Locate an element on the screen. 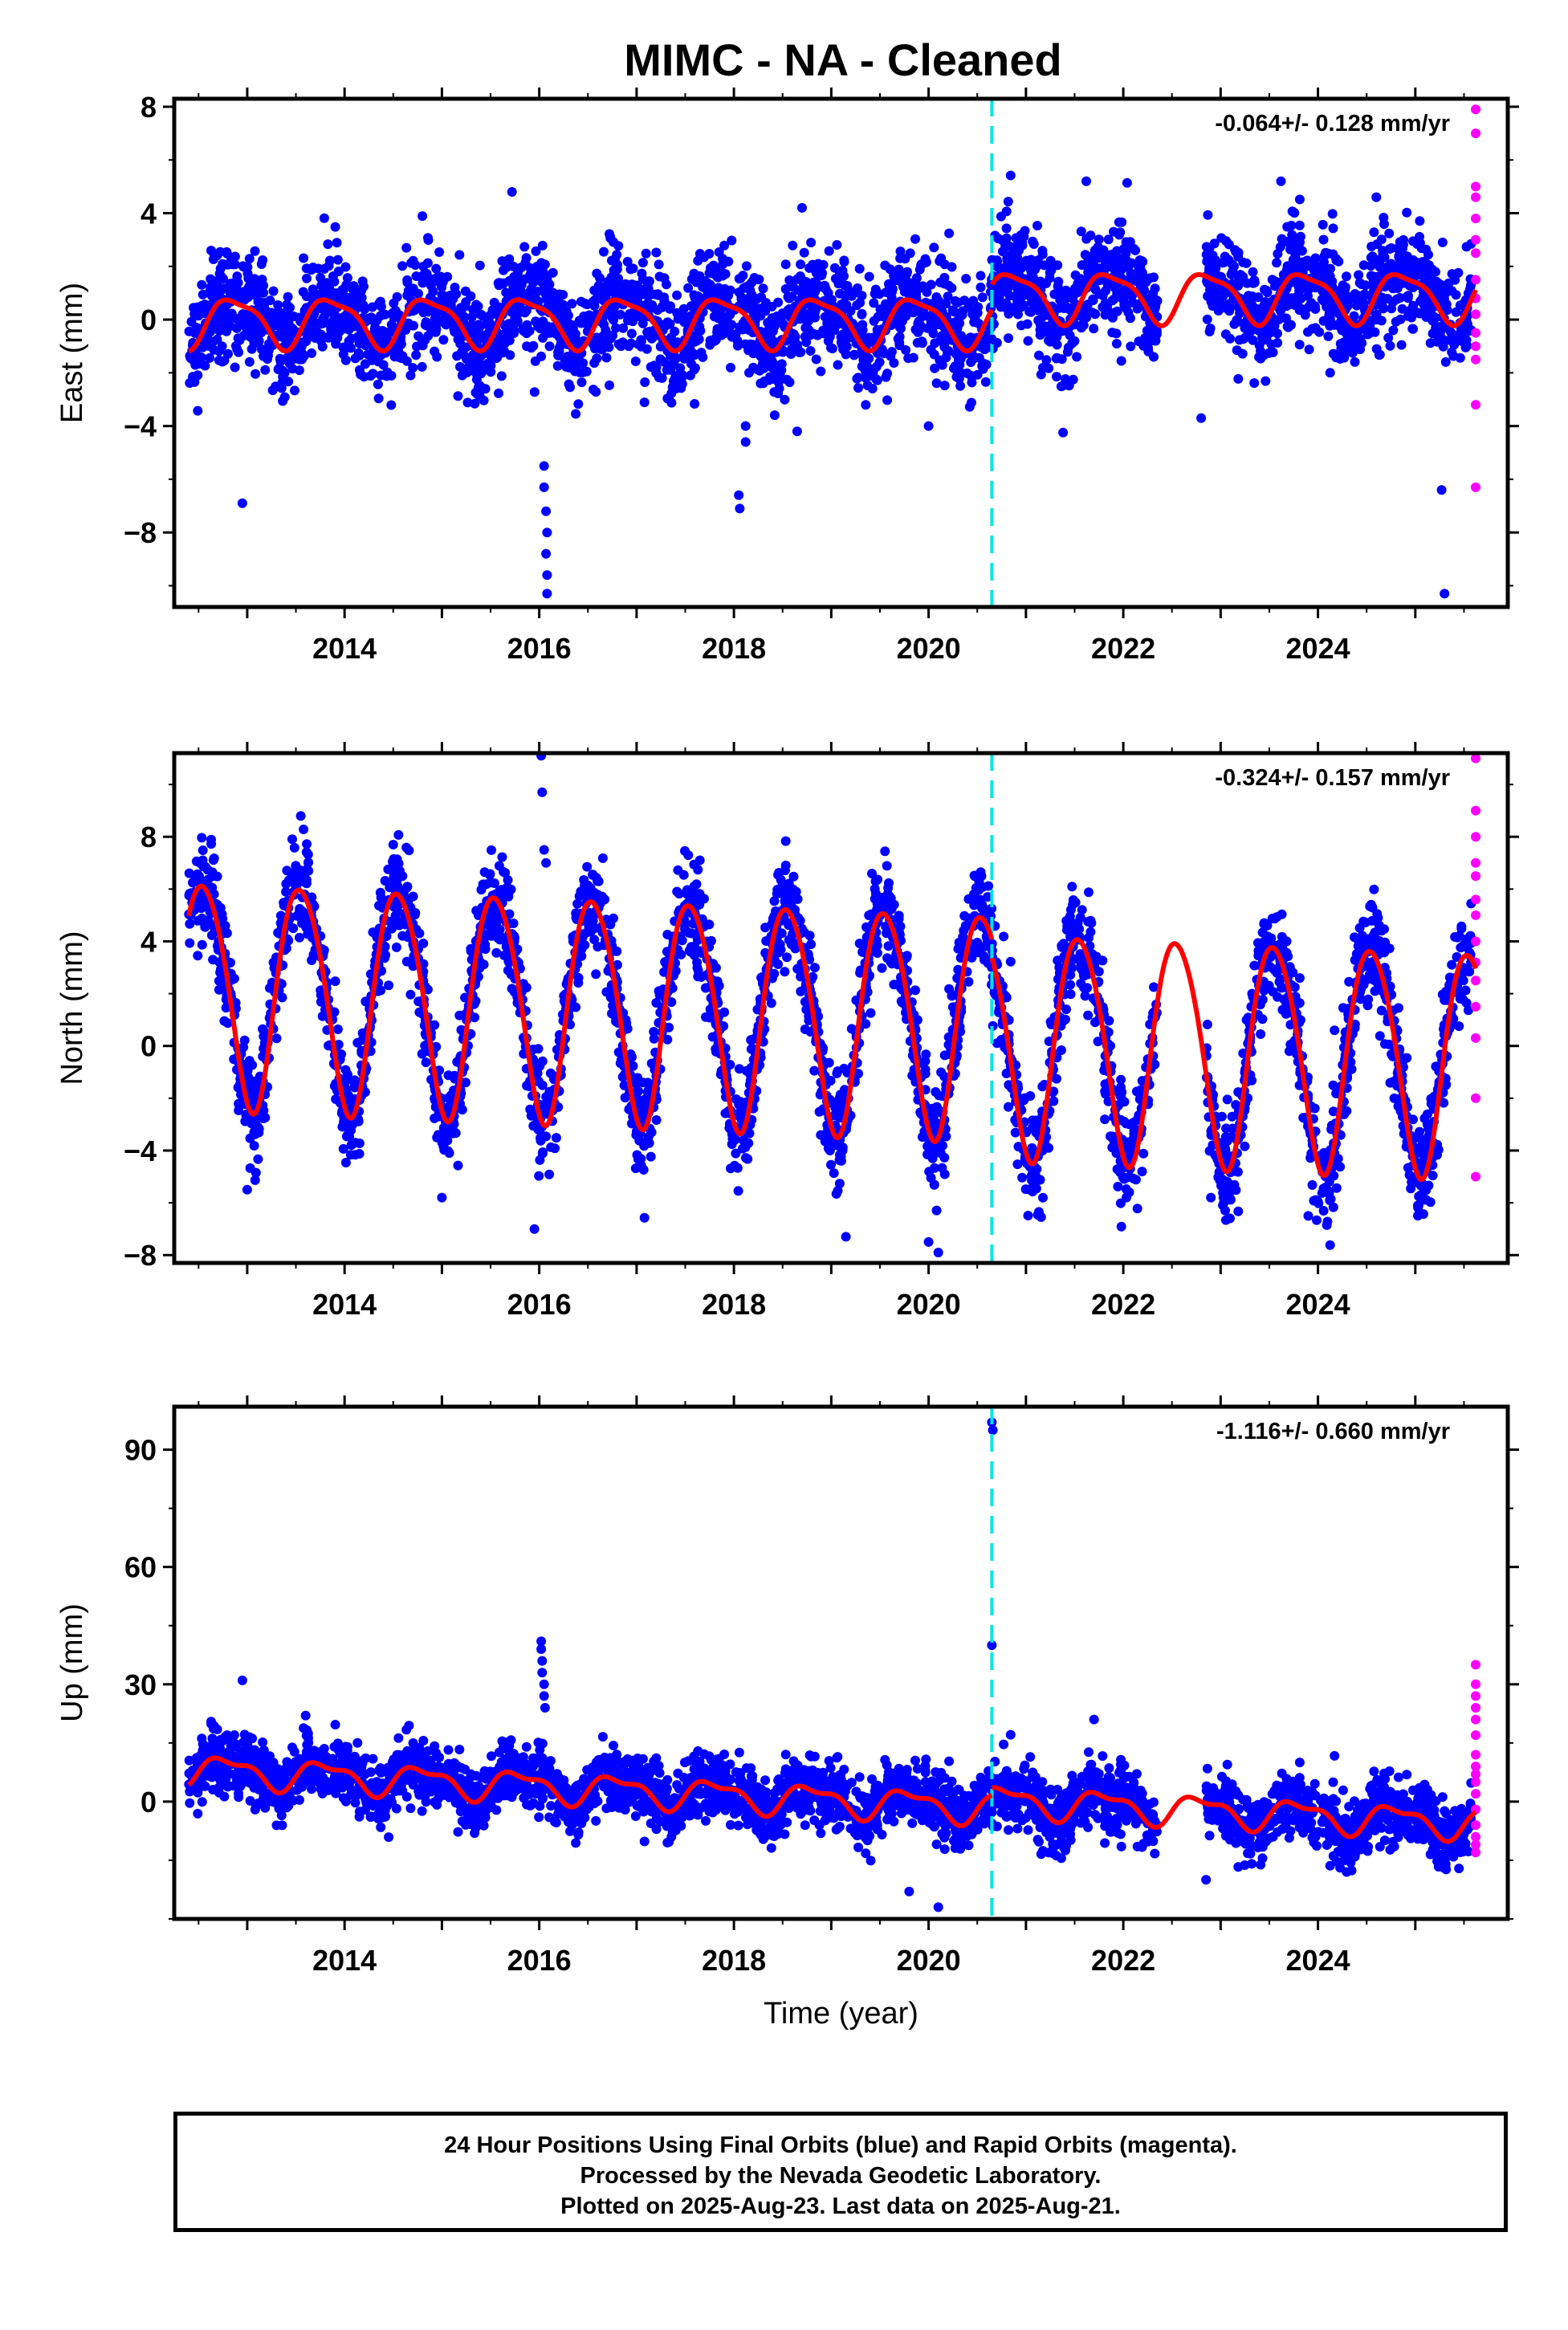  x-tick-label: 2014 is located at coordinates (344, 648).